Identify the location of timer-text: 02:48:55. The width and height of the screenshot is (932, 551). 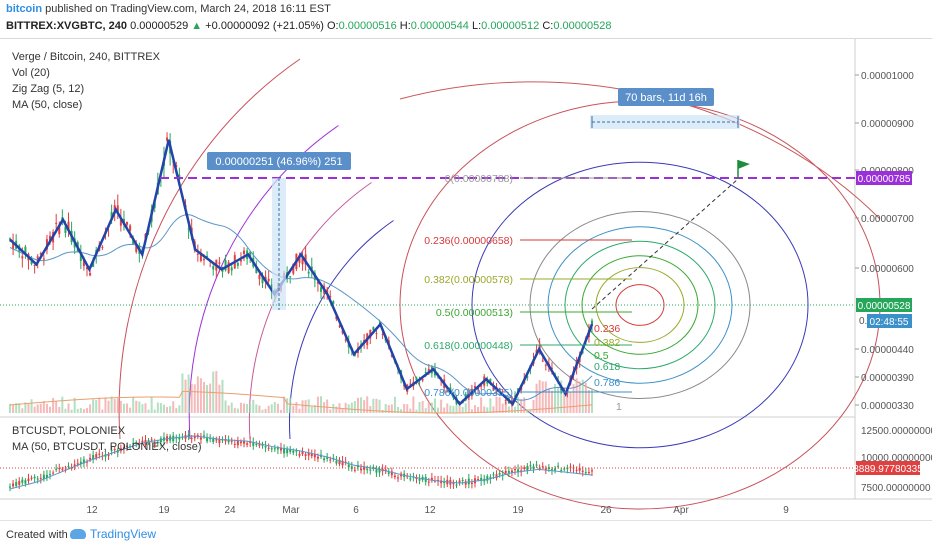
(889, 322).